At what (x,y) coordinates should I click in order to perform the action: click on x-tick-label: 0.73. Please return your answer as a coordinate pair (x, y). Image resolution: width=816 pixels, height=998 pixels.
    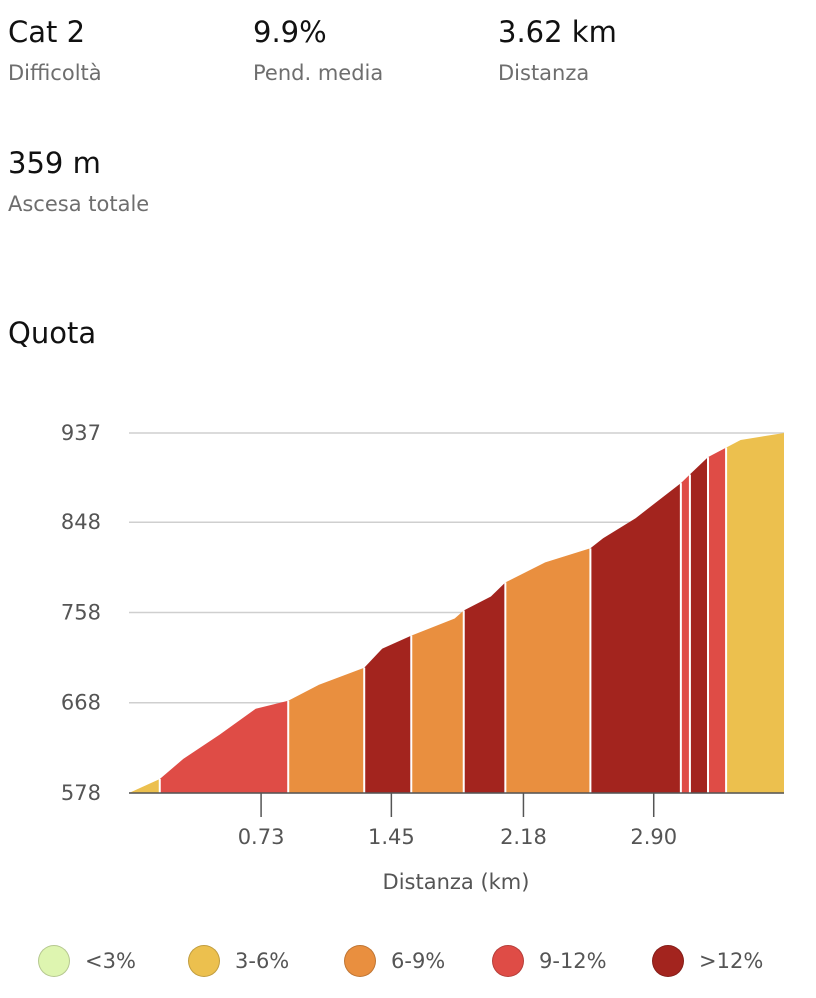
    Looking at the image, I should click on (261, 837).